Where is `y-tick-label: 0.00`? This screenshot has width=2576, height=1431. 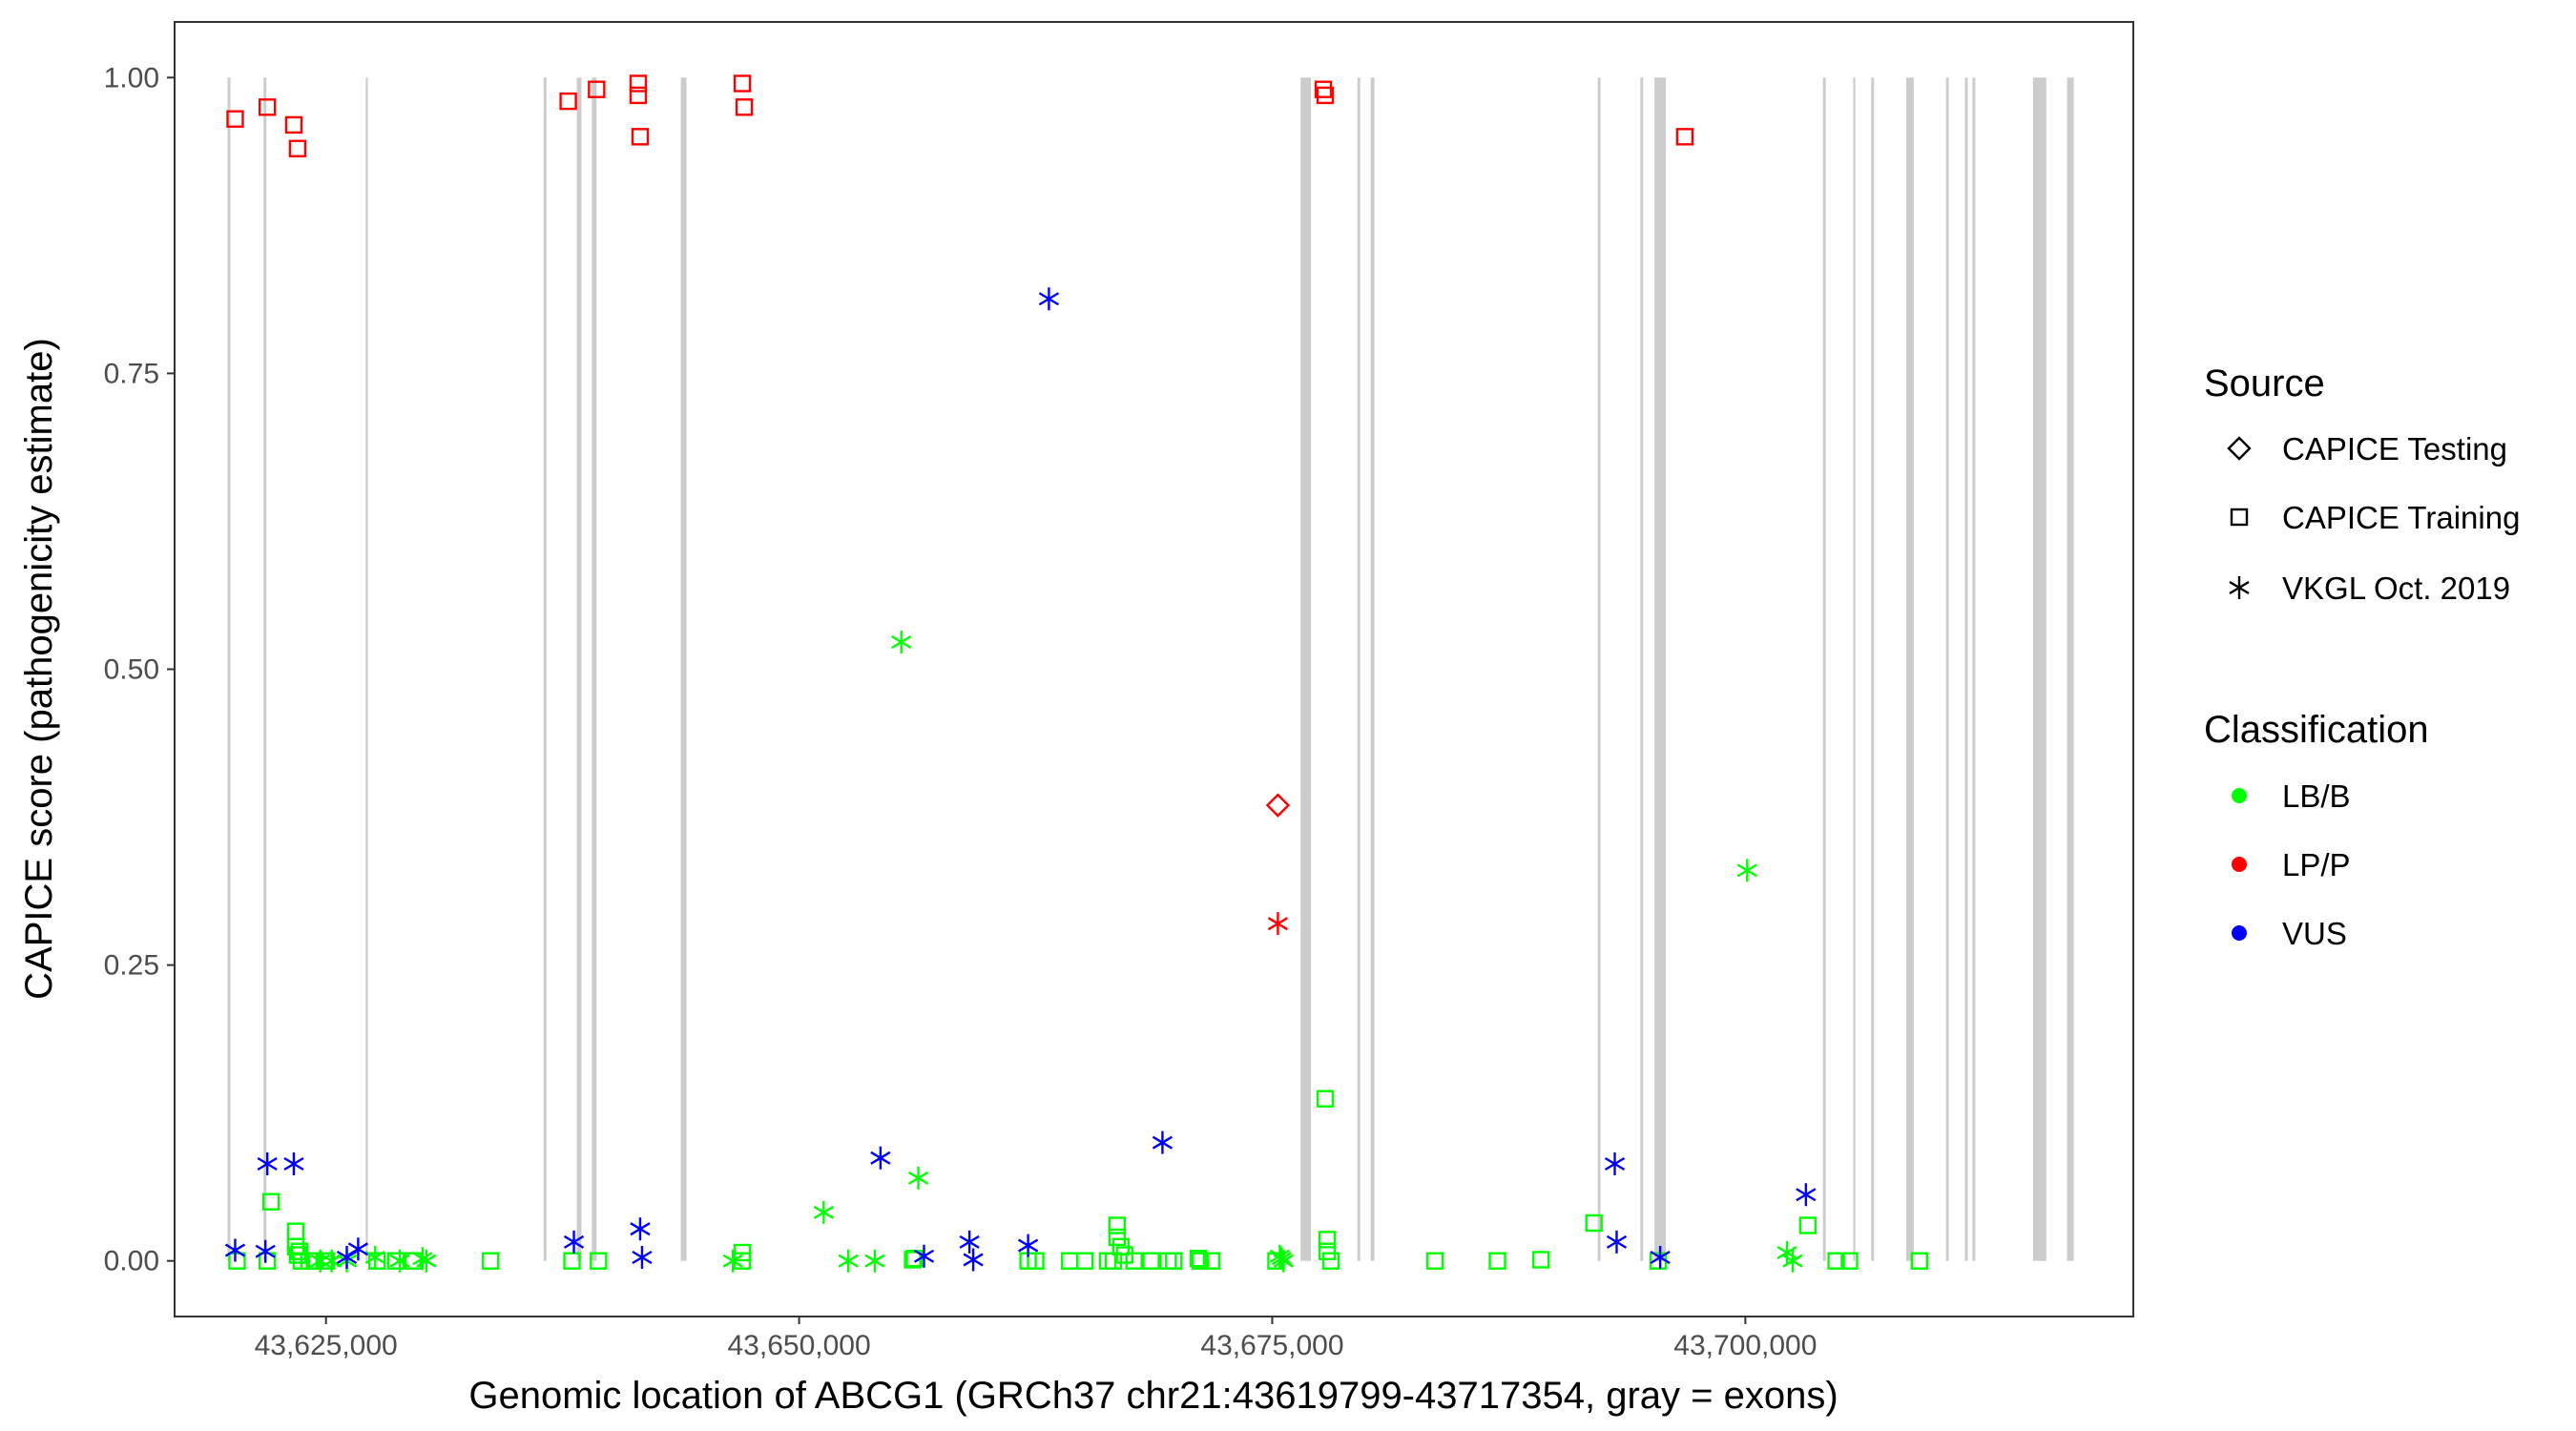
y-tick-label: 0.00 is located at coordinates (131, 1262).